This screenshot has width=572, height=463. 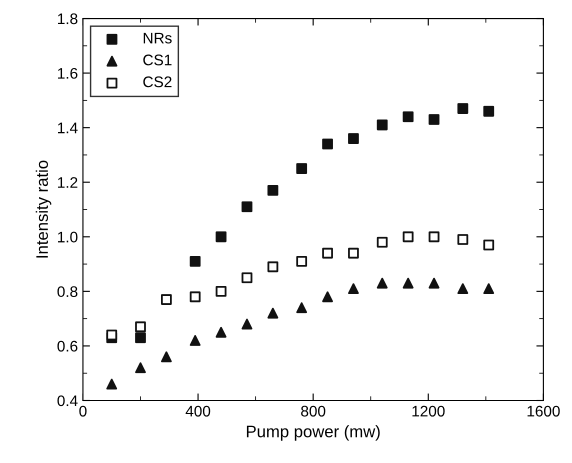 What do you see at coordinates (44, 209) in the screenshot?
I see `y-axis-title: Intensity ratio` at bounding box center [44, 209].